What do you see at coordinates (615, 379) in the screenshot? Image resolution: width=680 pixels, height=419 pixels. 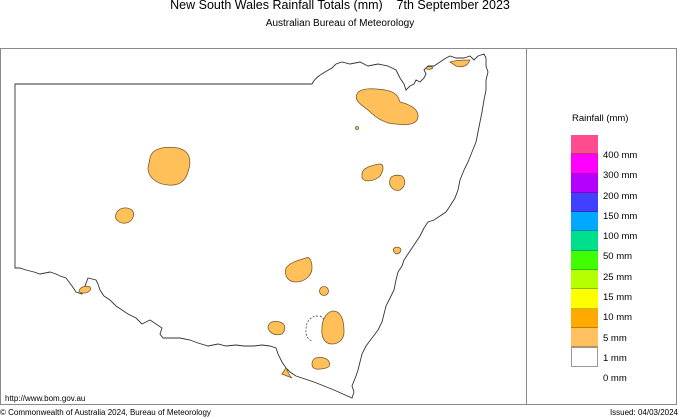 I see `legend-label: 0 mm` at bounding box center [615, 379].